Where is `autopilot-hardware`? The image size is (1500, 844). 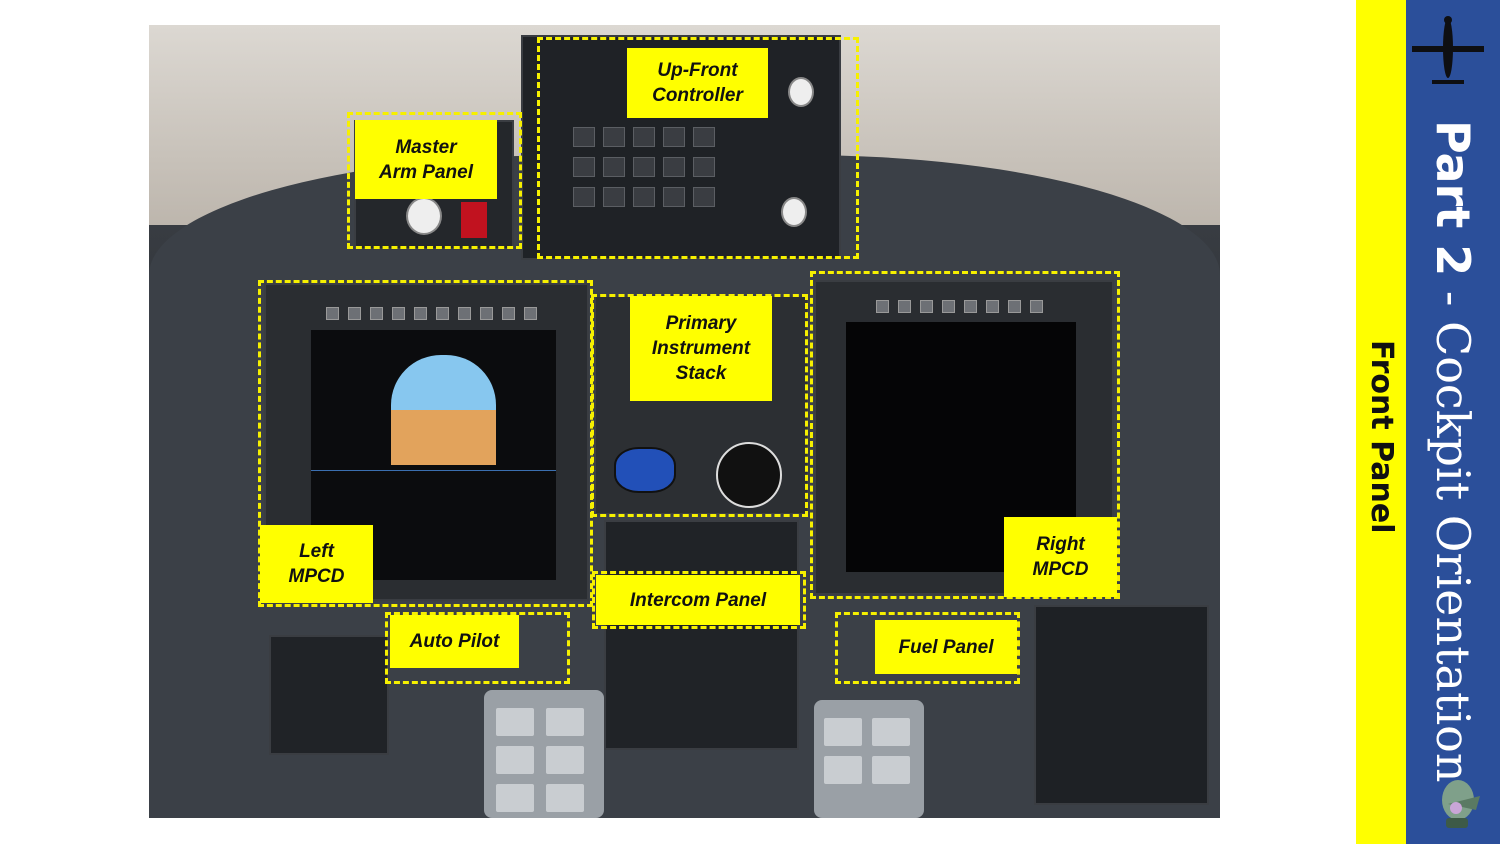
autopilot-hardware is located at coordinates (329, 695).